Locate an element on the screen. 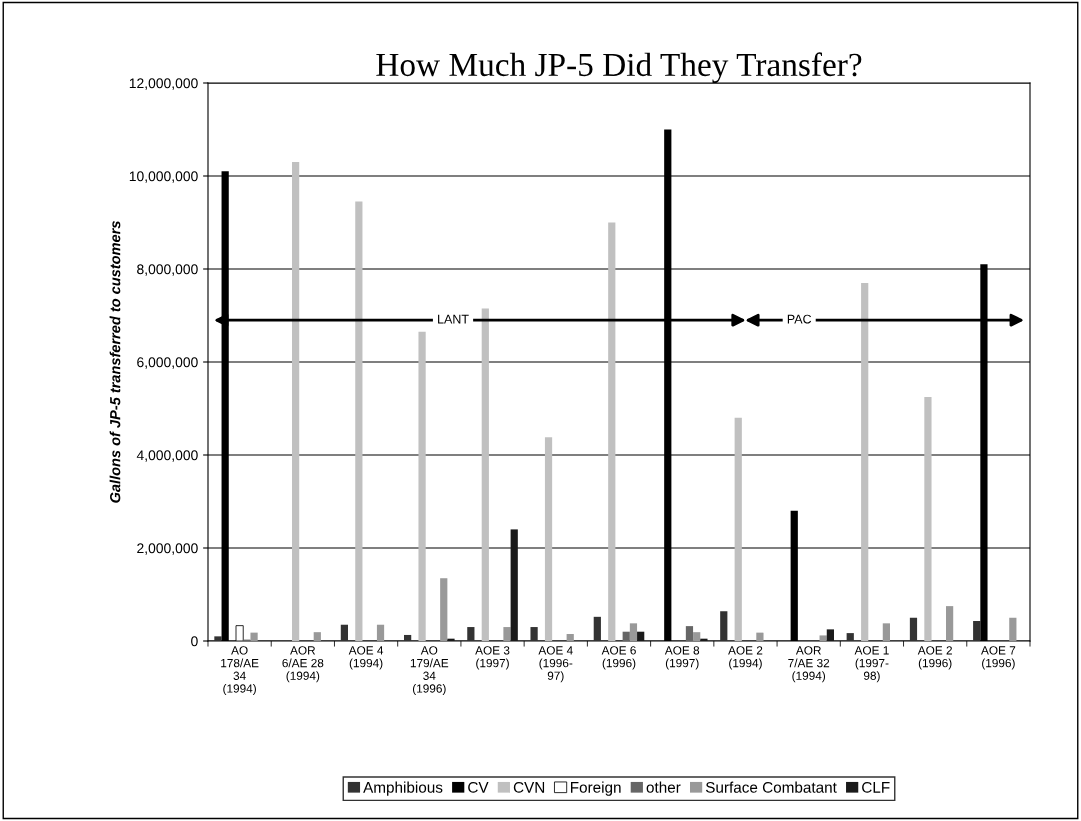  legend-label: Foreign is located at coordinates (596, 788).